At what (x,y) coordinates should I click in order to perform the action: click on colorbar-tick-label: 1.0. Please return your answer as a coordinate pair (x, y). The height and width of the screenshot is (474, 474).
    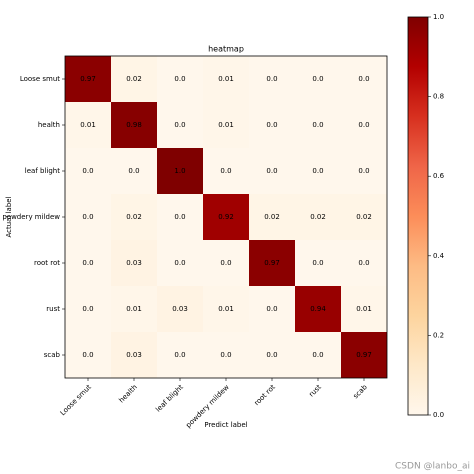
    Looking at the image, I should click on (438, 17).